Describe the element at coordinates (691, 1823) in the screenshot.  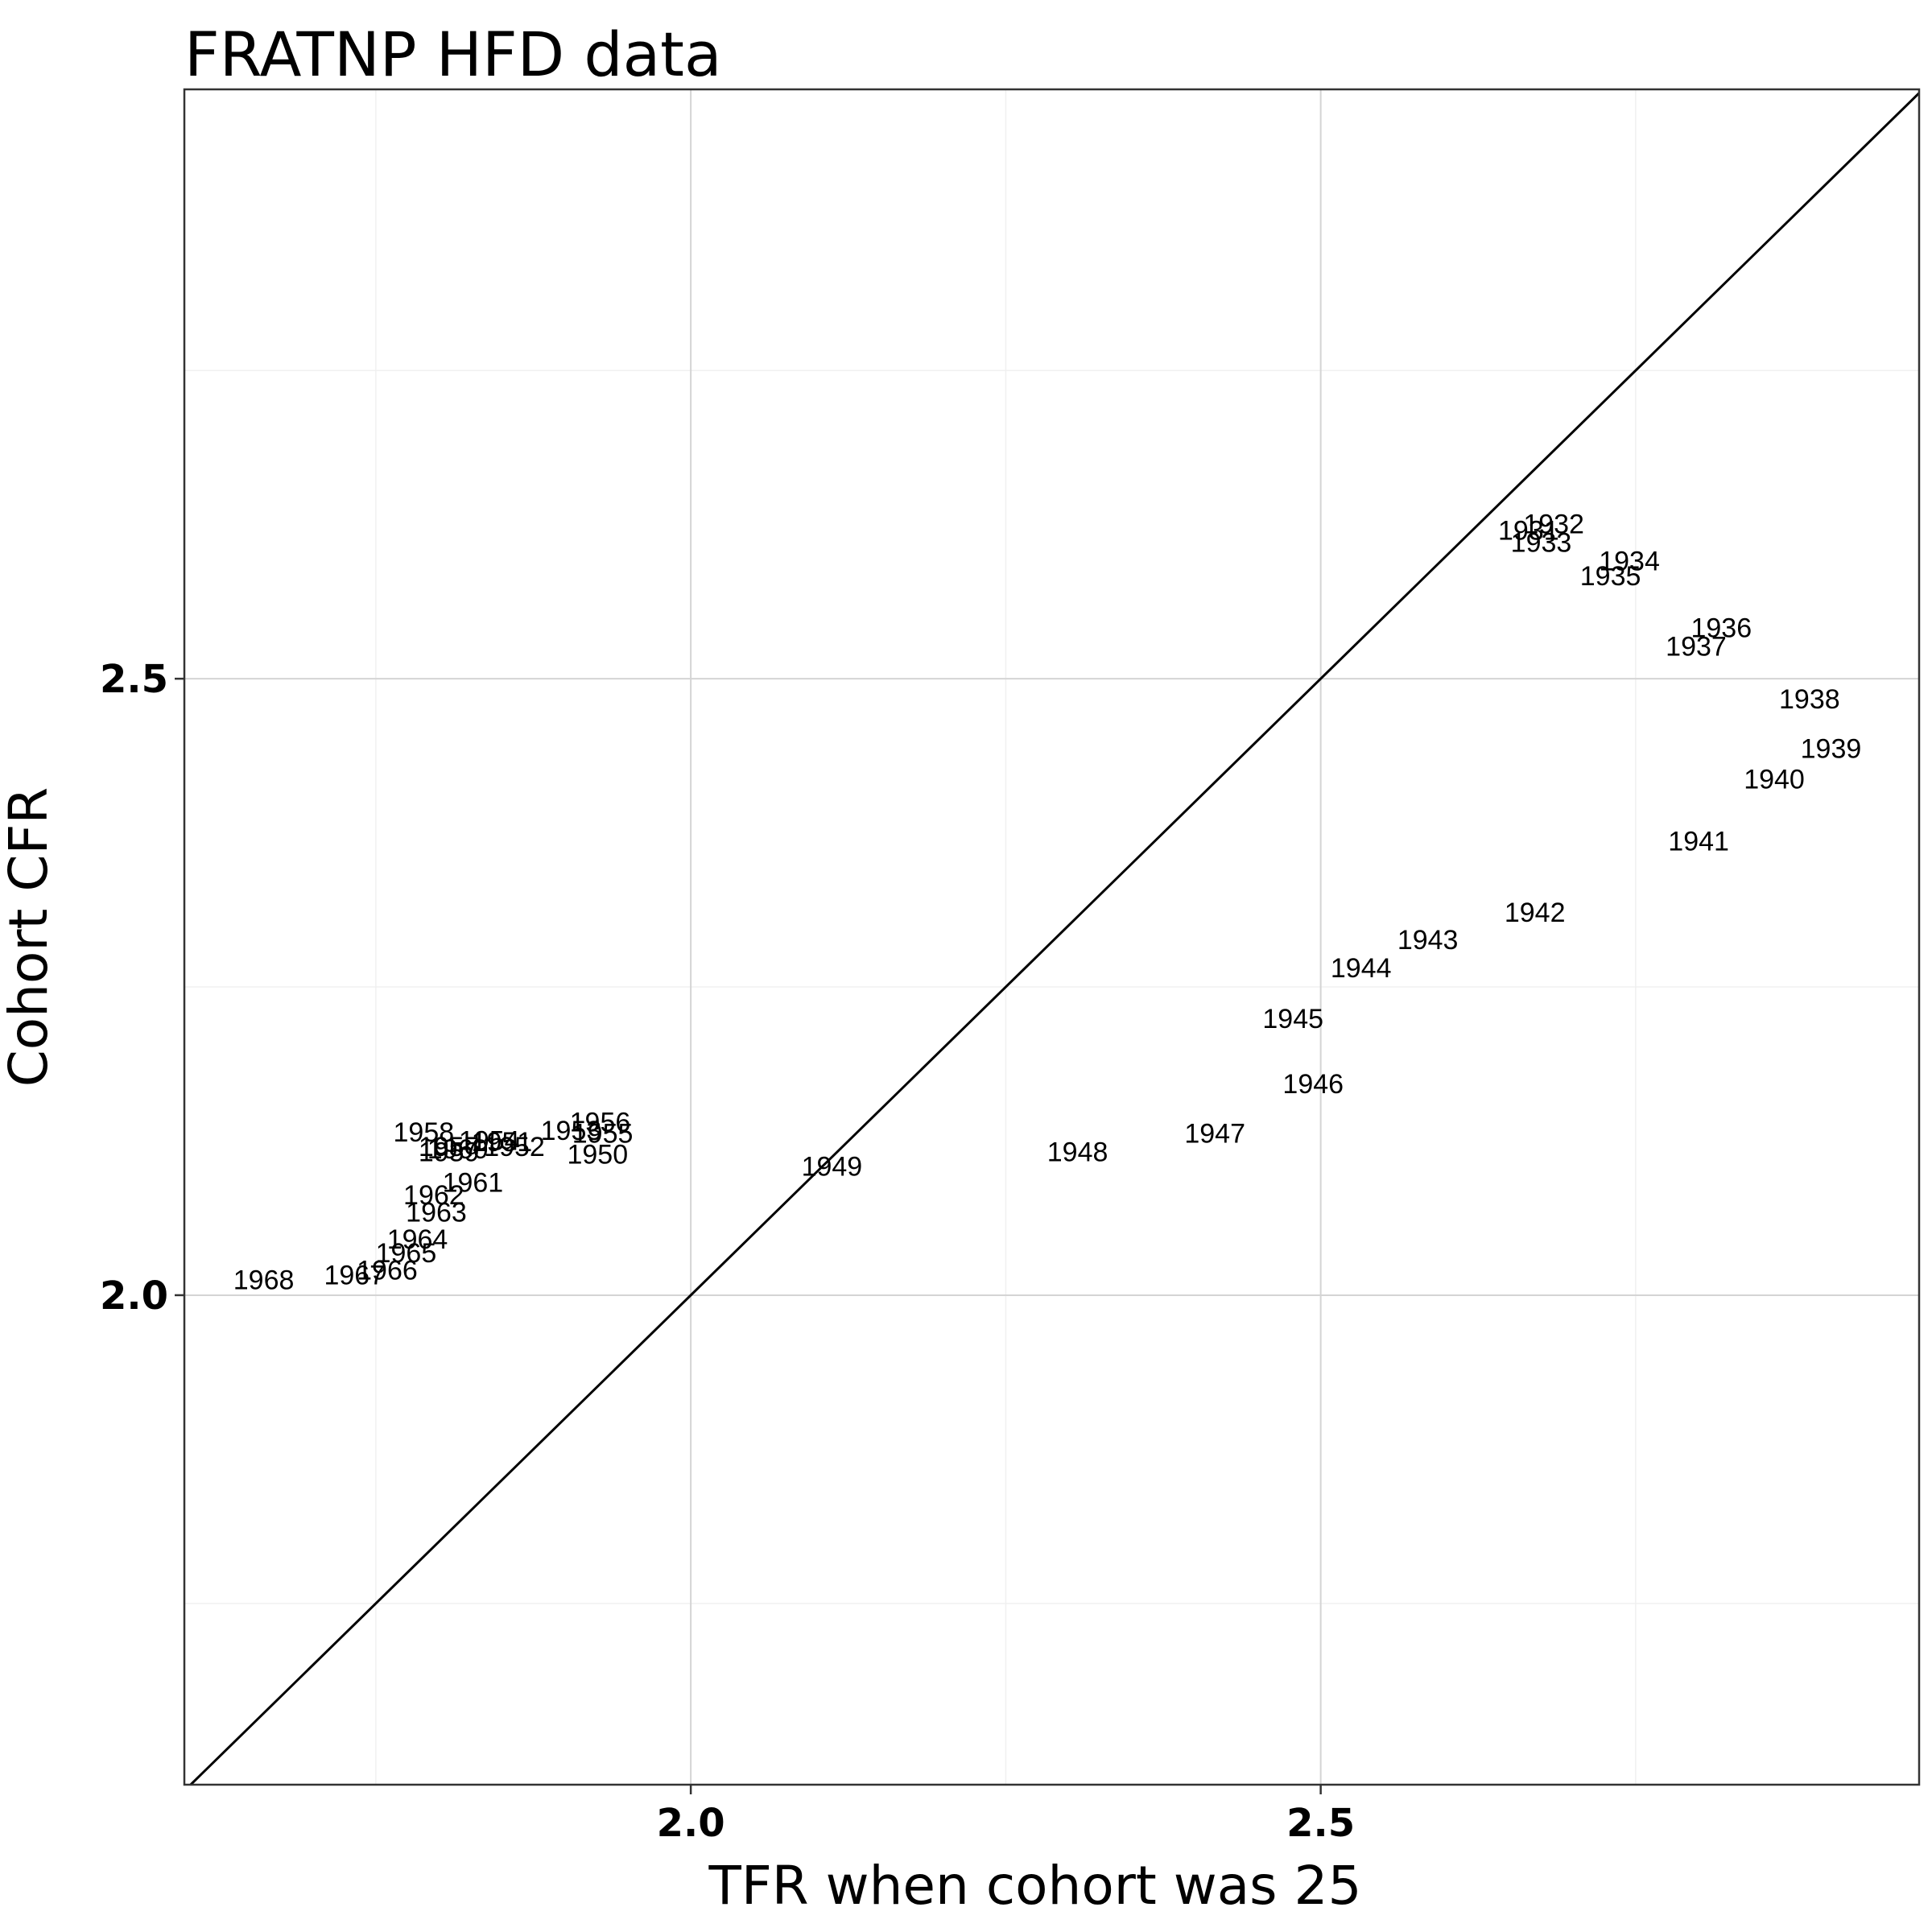
I see `x-tick-label: 2.0` at that location.